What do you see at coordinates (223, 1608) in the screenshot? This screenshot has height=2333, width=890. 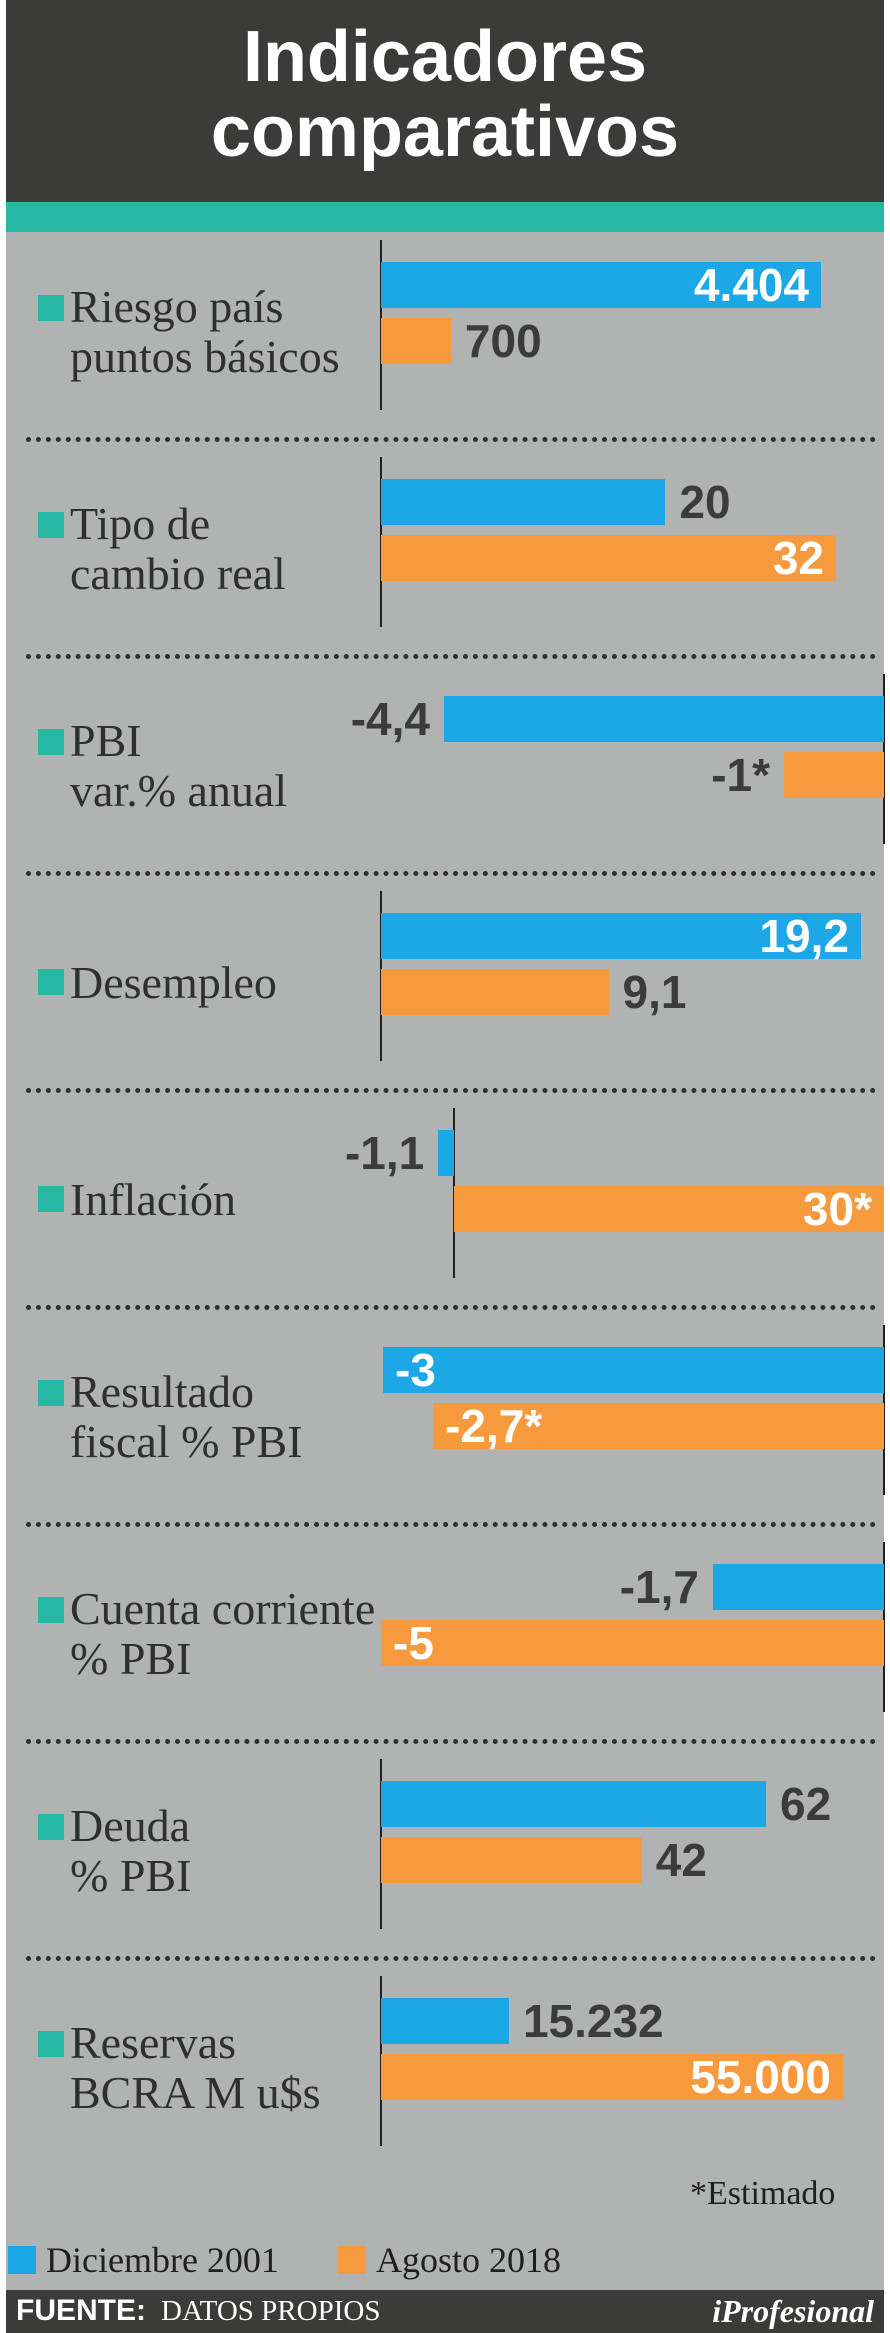 I see `category-label-line: Cuenta corriente` at bounding box center [223, 1608].